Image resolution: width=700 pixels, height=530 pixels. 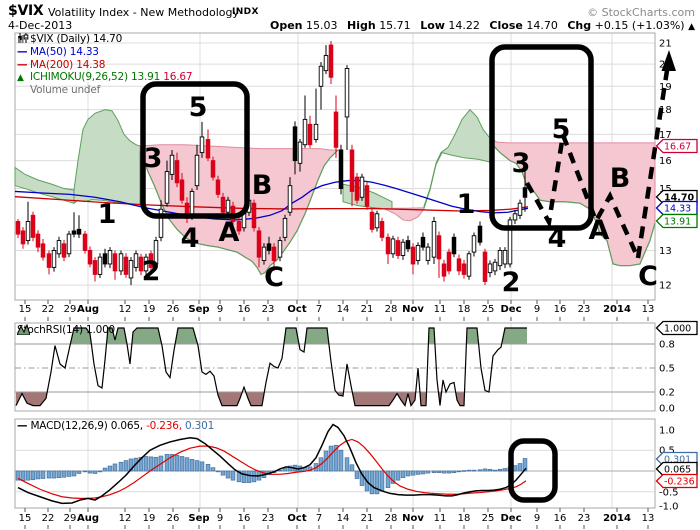 I want to click on stoch-axis-label: 0.8, so click(x=667, y=345).